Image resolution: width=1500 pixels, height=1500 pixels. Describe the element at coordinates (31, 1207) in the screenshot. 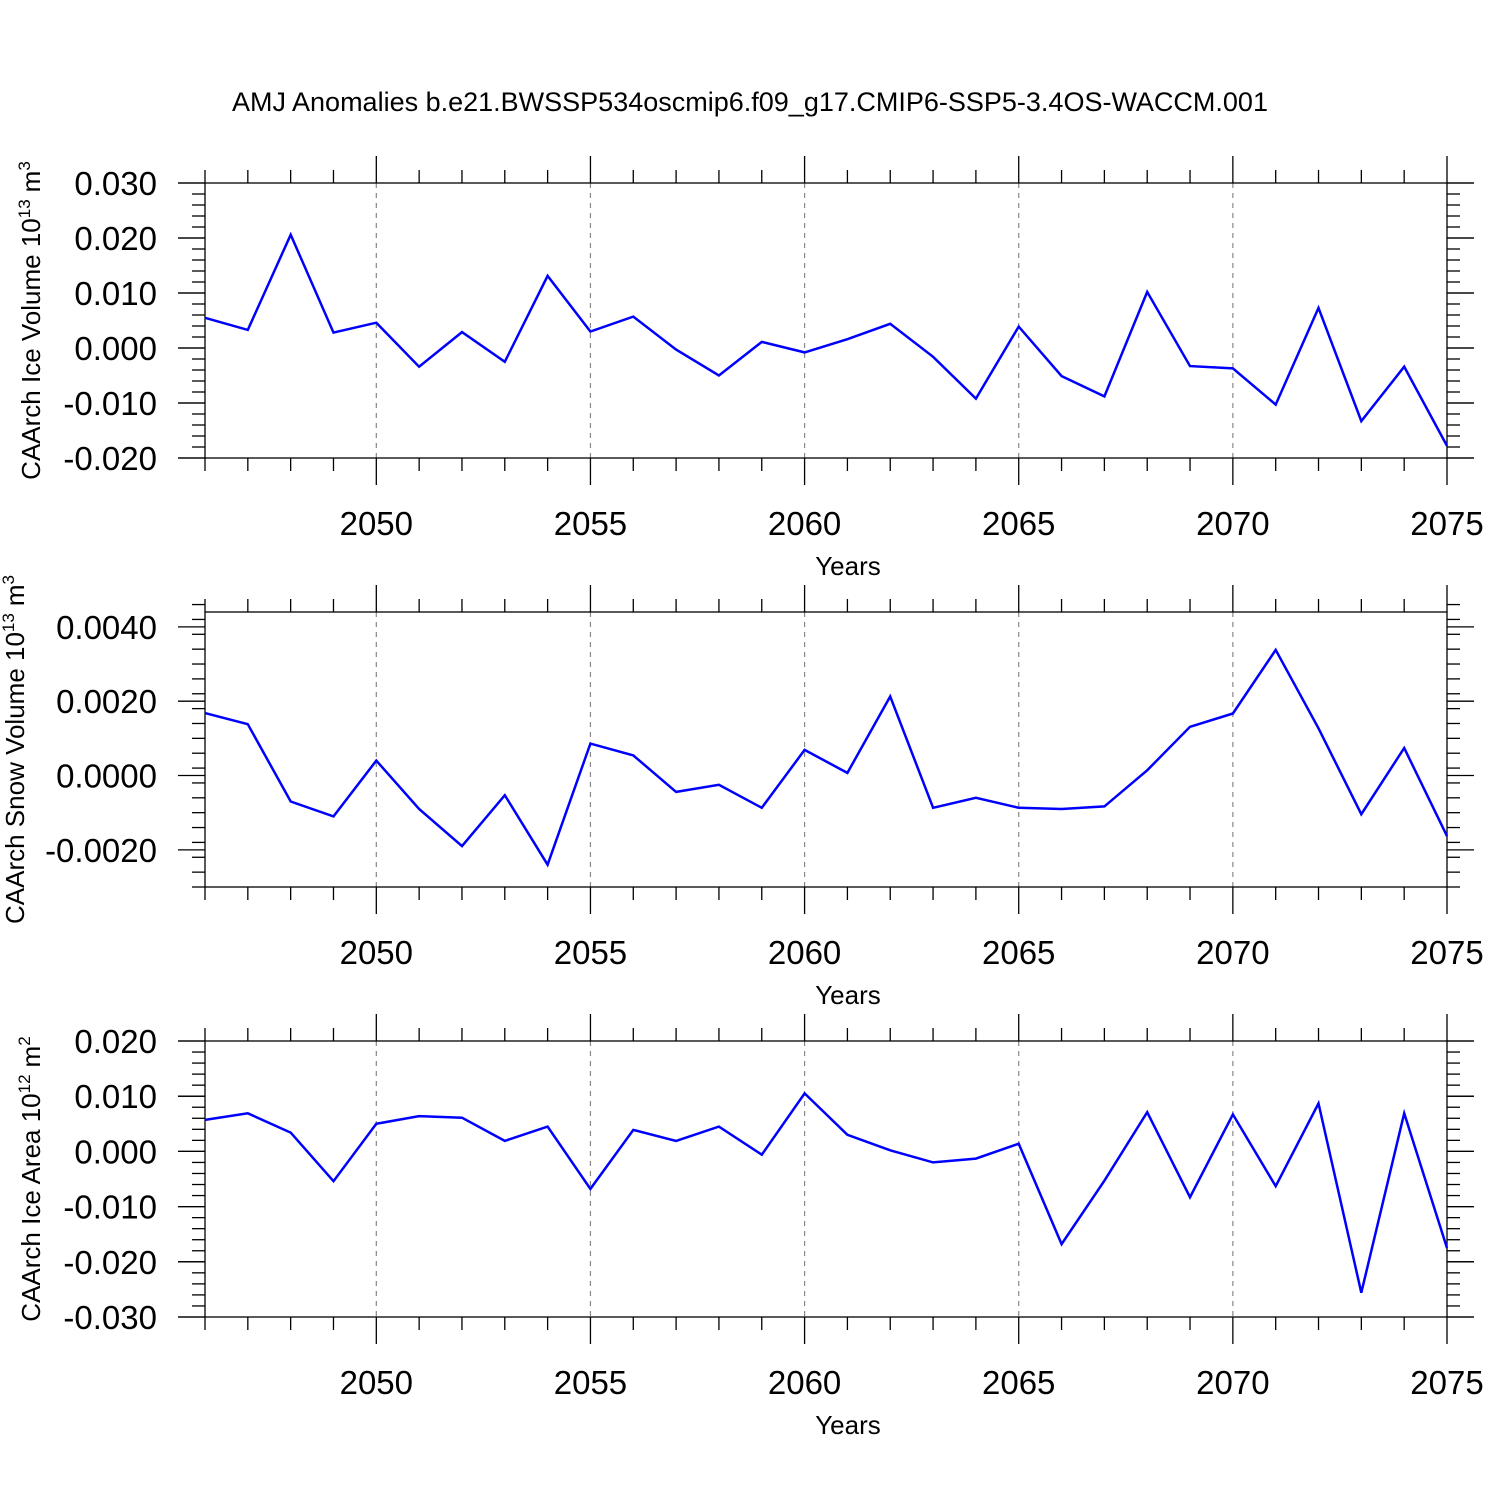

I see `y-axis-title-text: CAArch Ice Area 10` at that location.